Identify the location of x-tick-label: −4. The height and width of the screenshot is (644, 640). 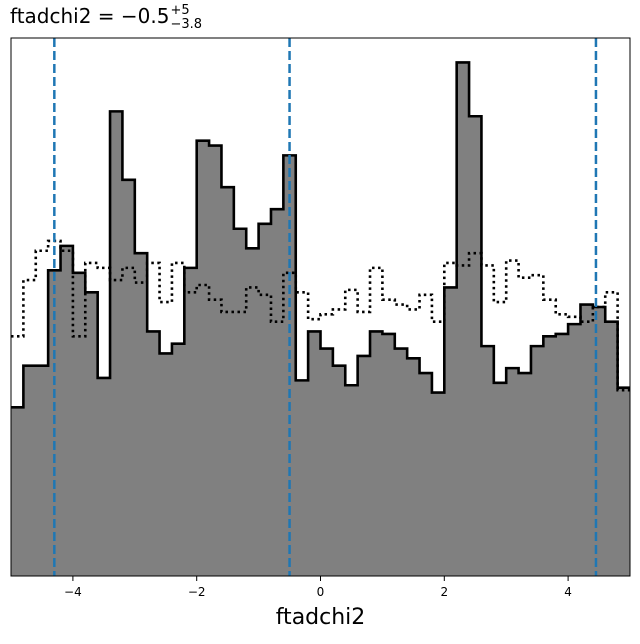
(73, 592).